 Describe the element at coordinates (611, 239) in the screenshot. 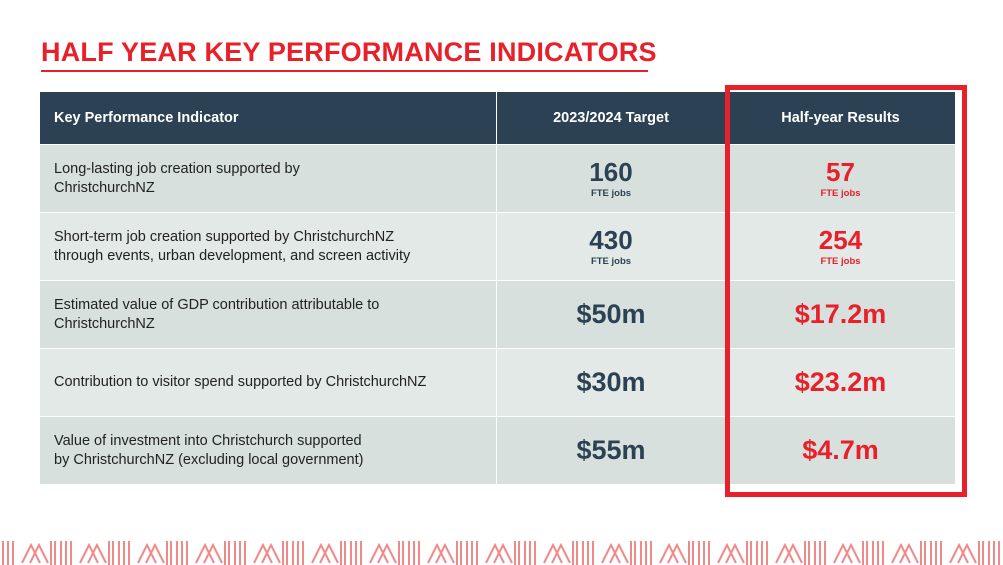

I see `target-value: 430` at that location.